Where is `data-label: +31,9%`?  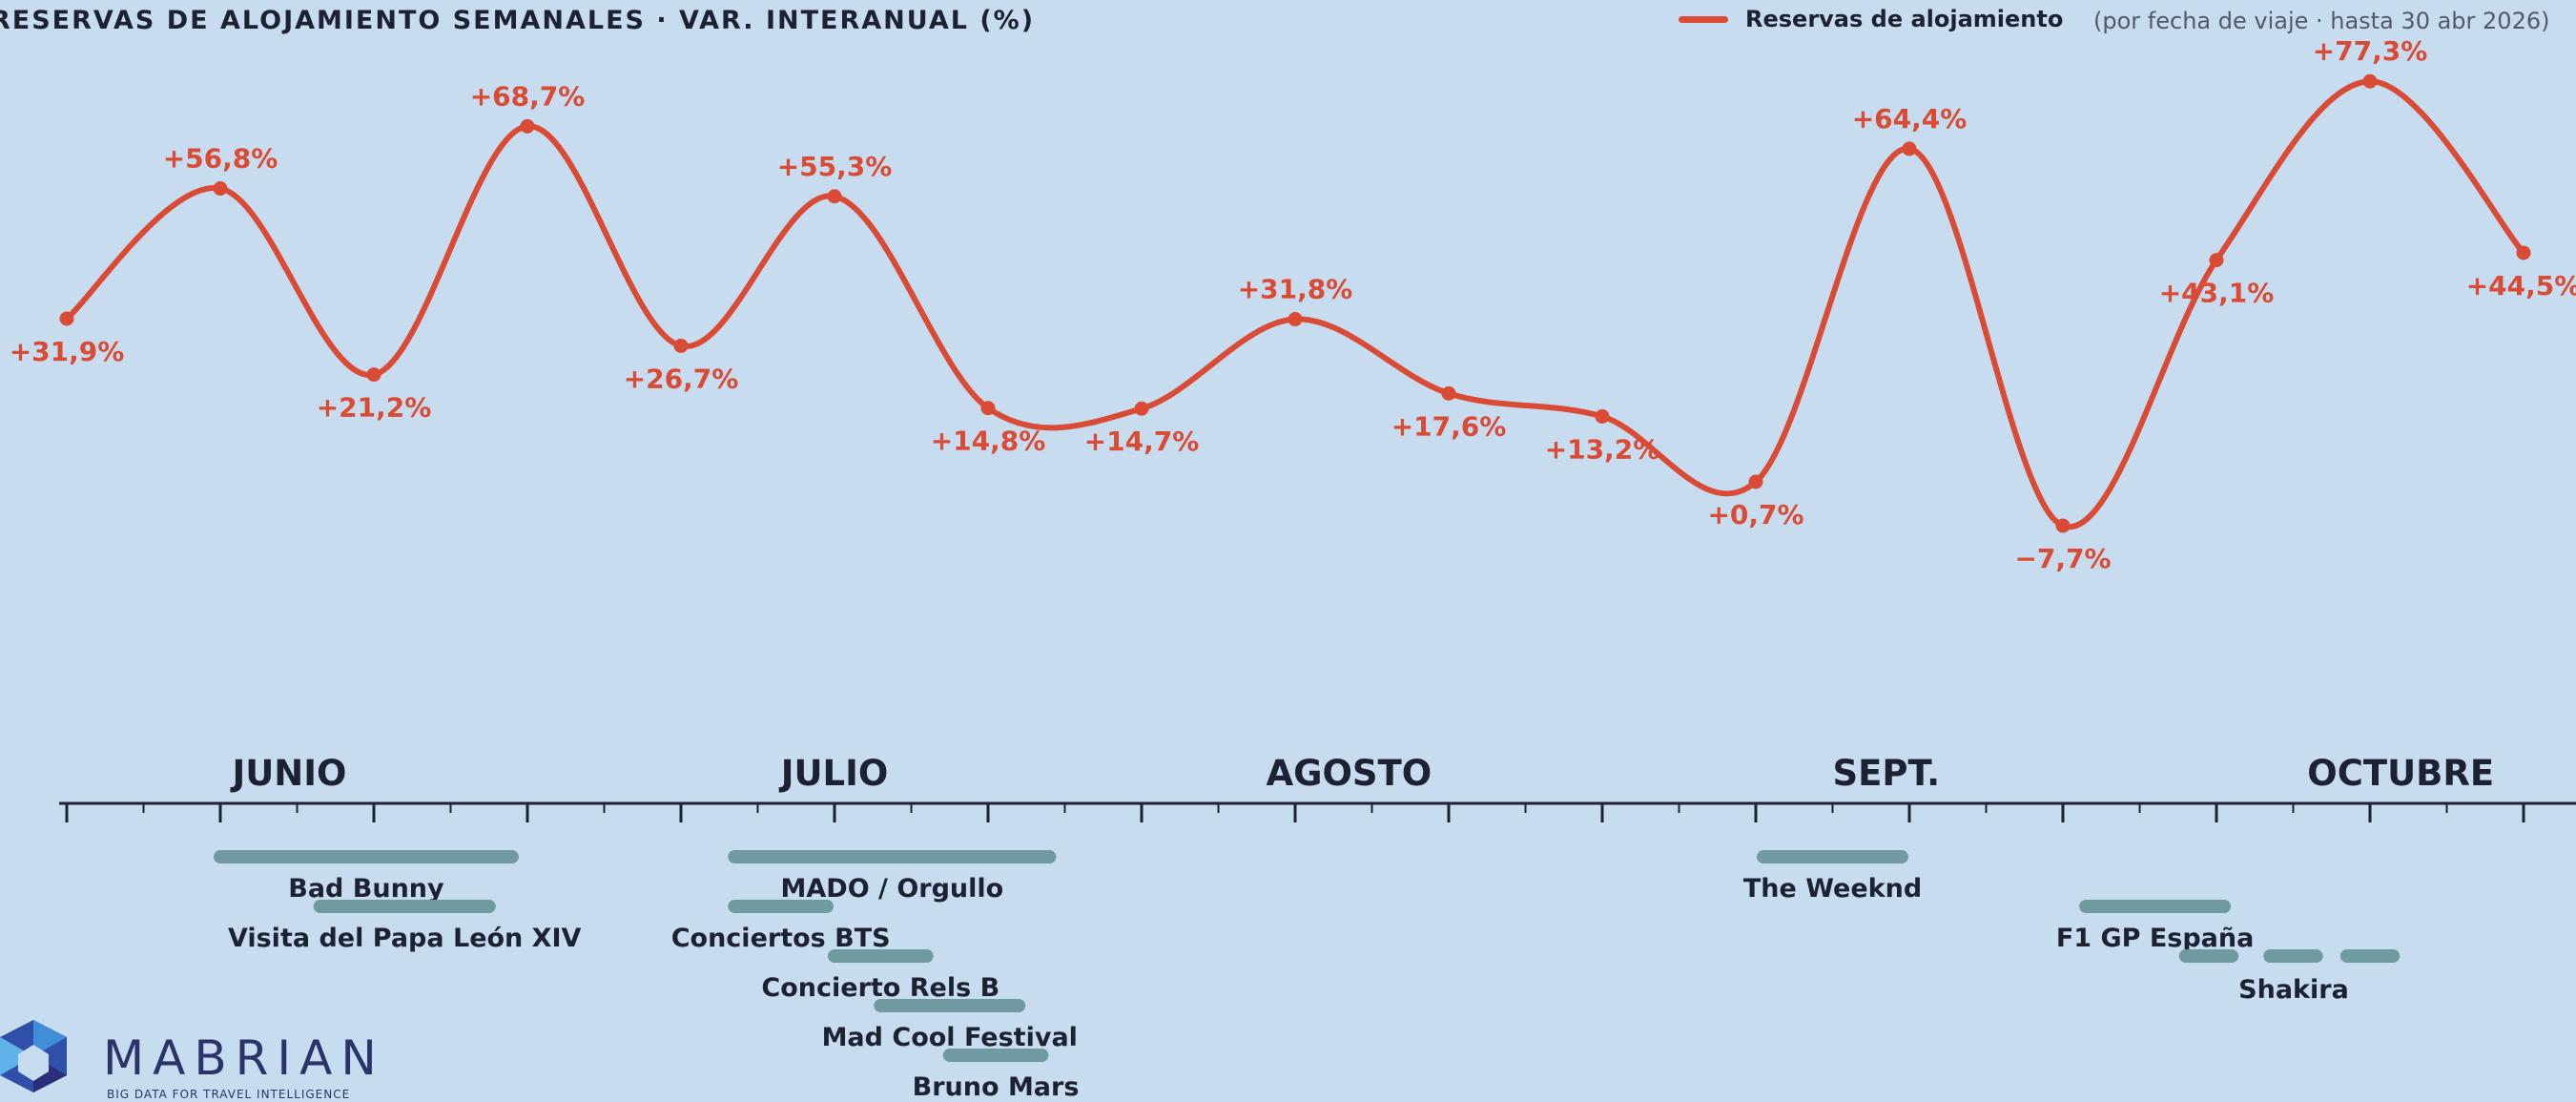 data-label: +31,9% is located at coordinates (67, 351).